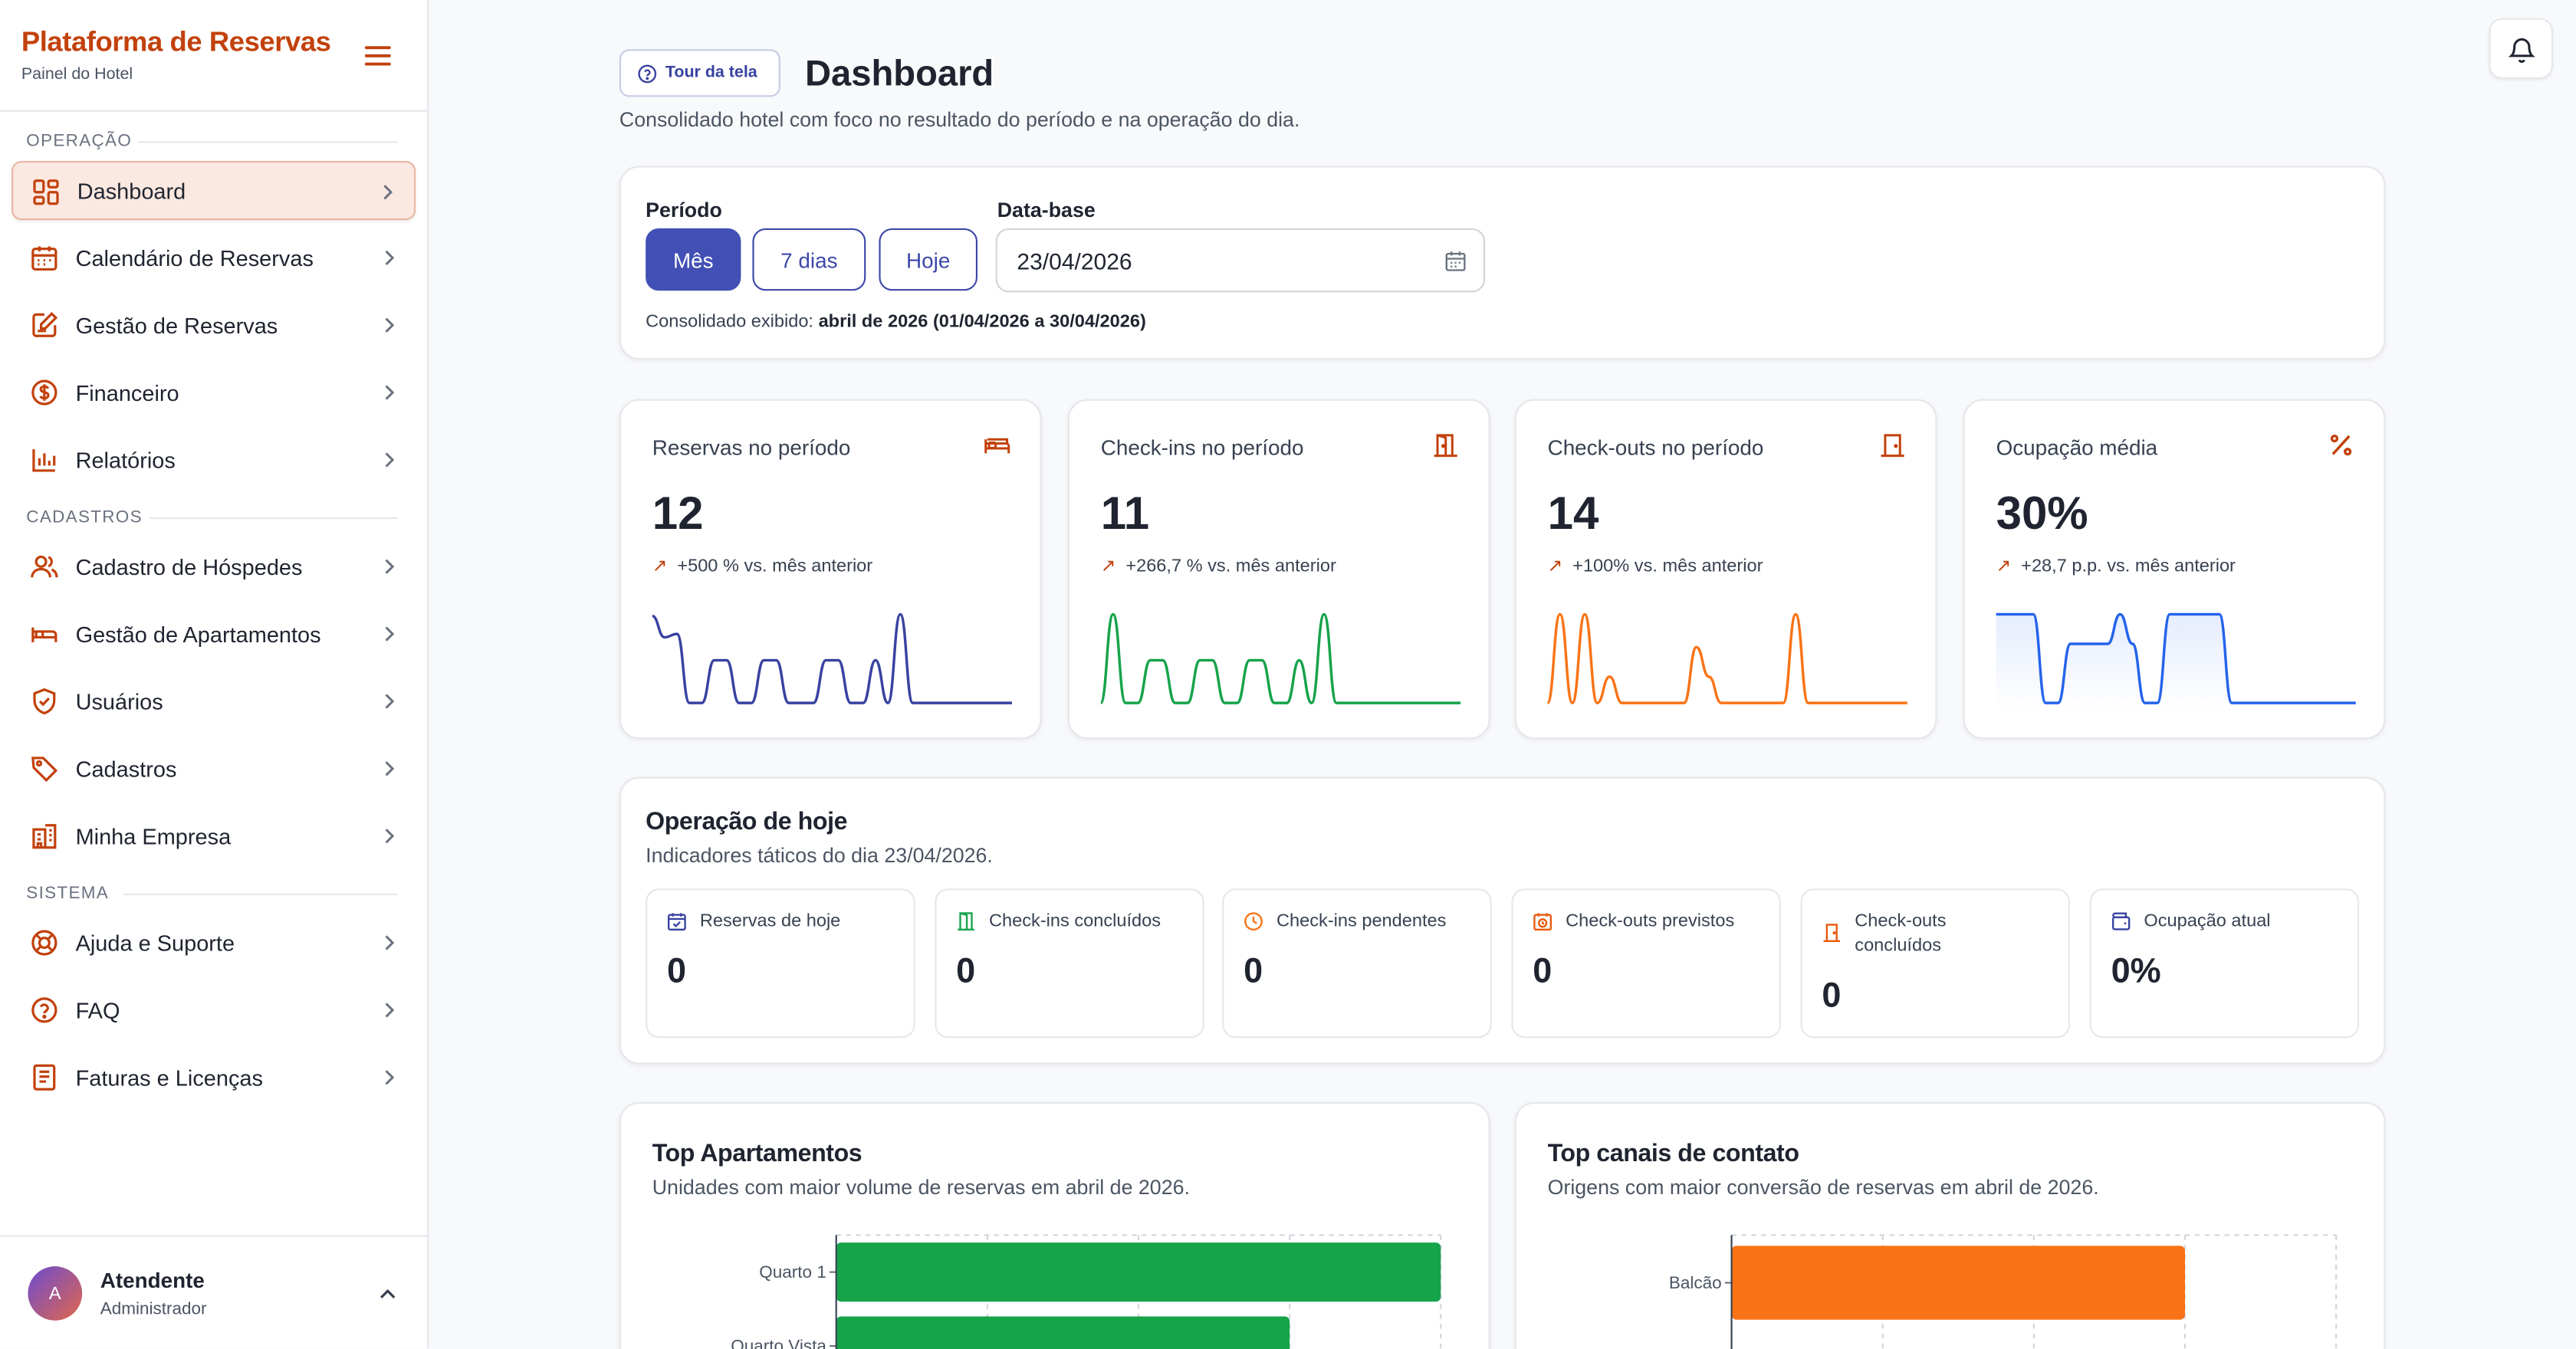  I want to click on edit-list-icon, so click(45, 324).